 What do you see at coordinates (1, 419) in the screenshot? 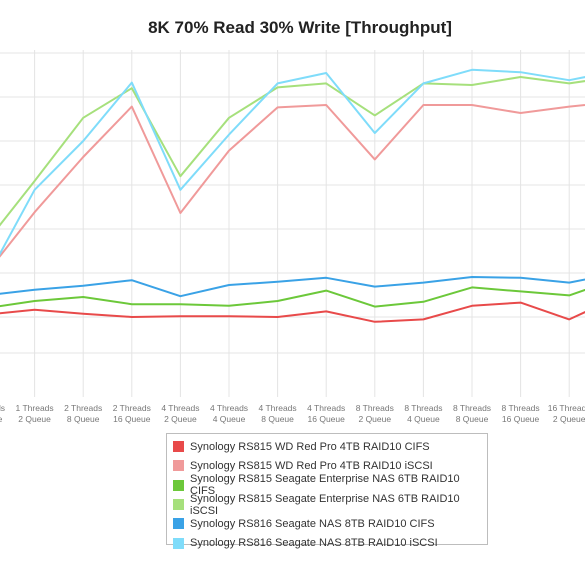
I see `x-tick-label: 1 Queue` at bounding box center [1, 419].